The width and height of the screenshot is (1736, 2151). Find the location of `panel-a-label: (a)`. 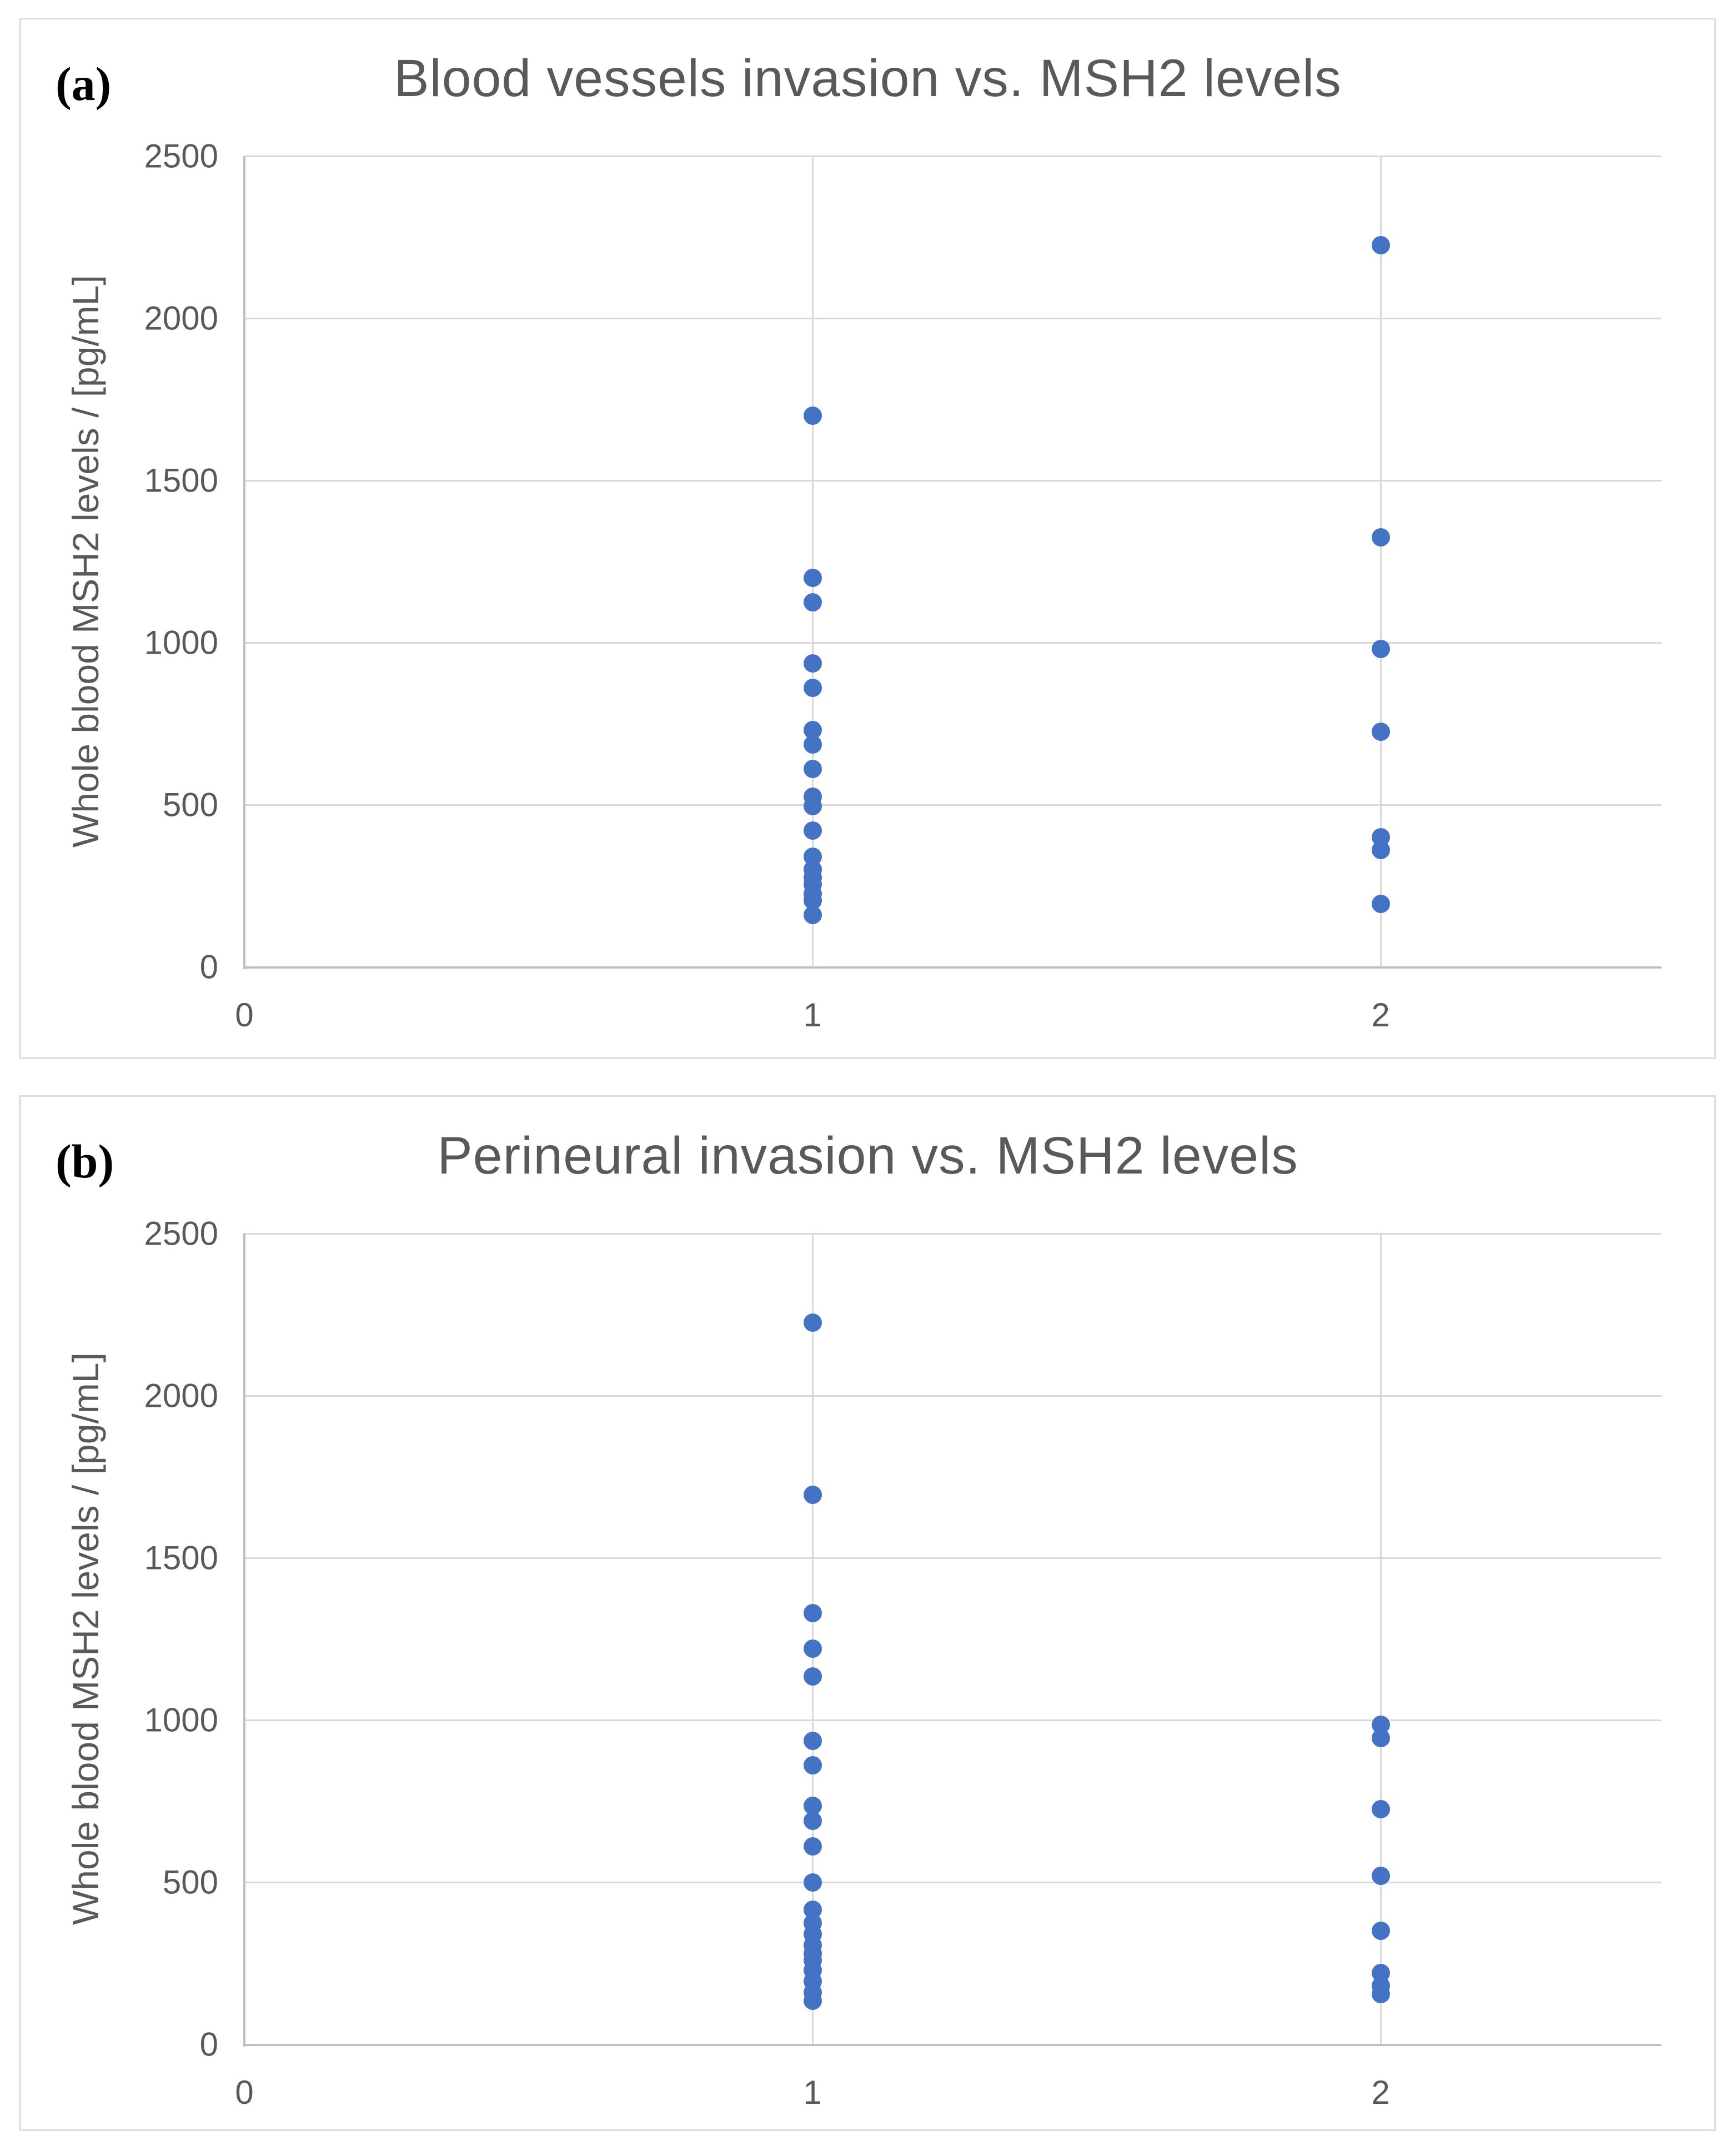

panel-a-label: (a) is located at coordinates (84, 84).